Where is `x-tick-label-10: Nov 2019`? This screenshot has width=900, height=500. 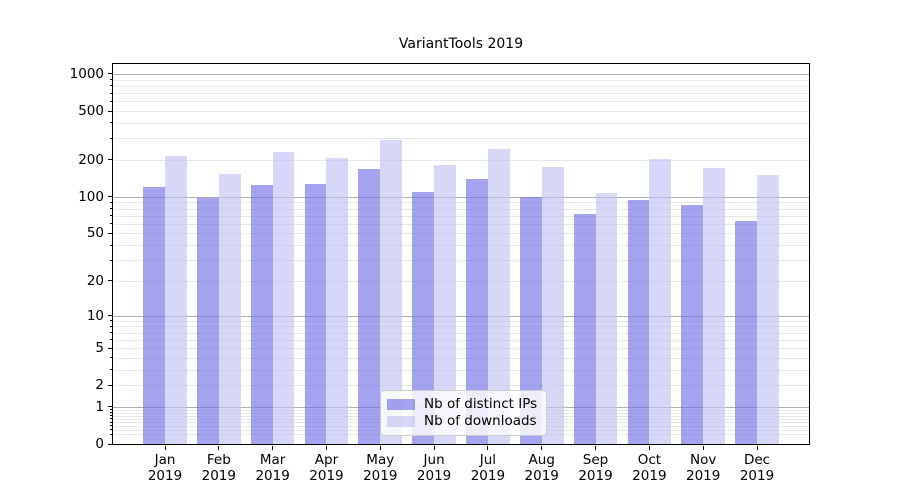
x-tick-label-10: Nov 2019 is located at coordinates (703, 468).